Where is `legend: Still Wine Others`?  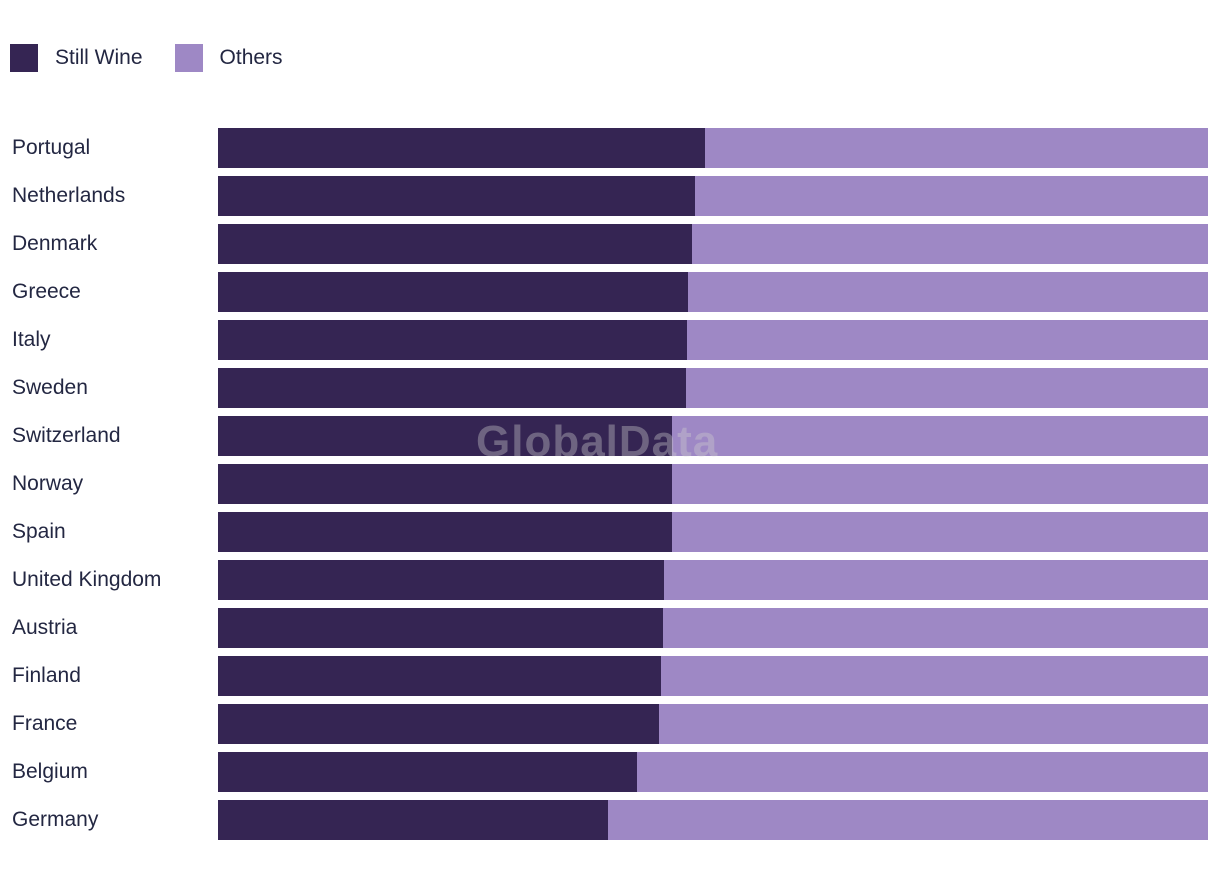
legend: Still Wine Others is located at coordinates (162, 58).